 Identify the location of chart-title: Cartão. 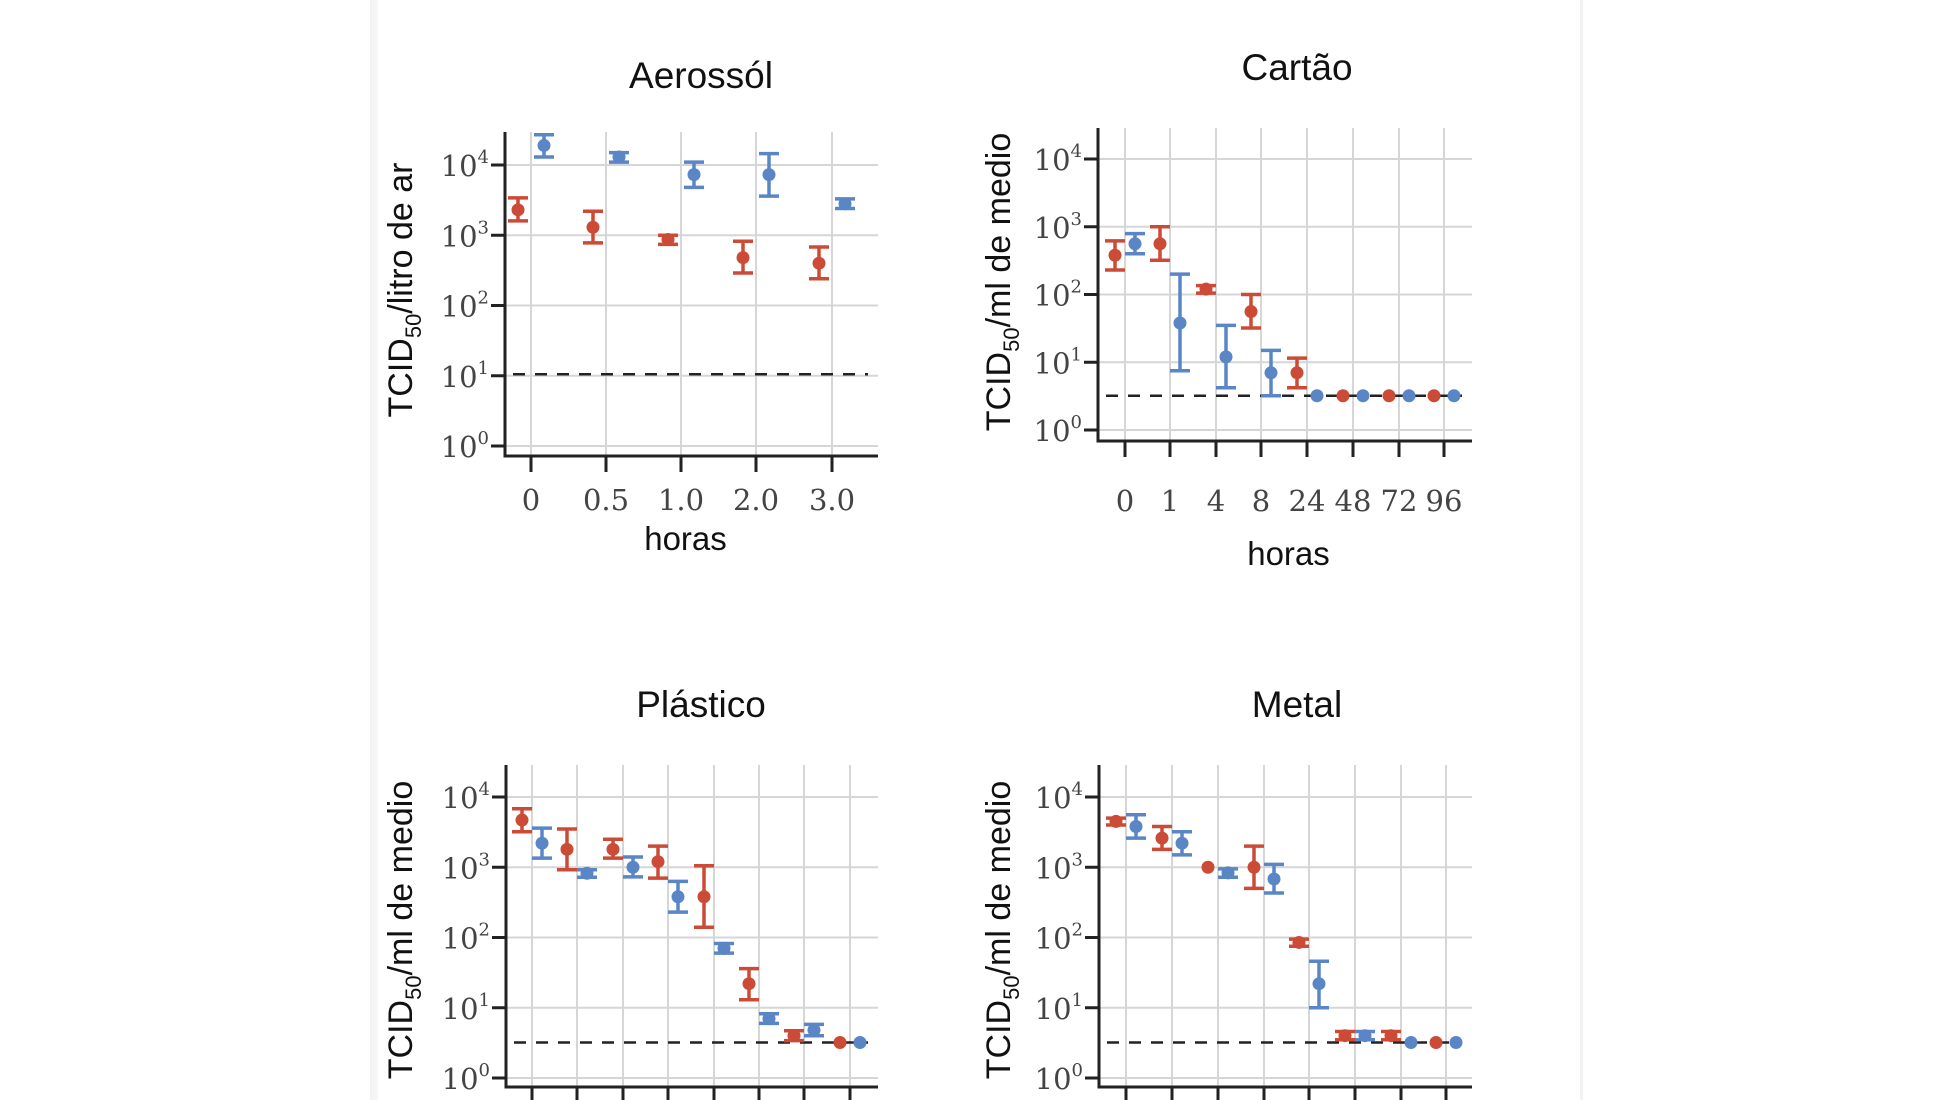
(1296, 67).